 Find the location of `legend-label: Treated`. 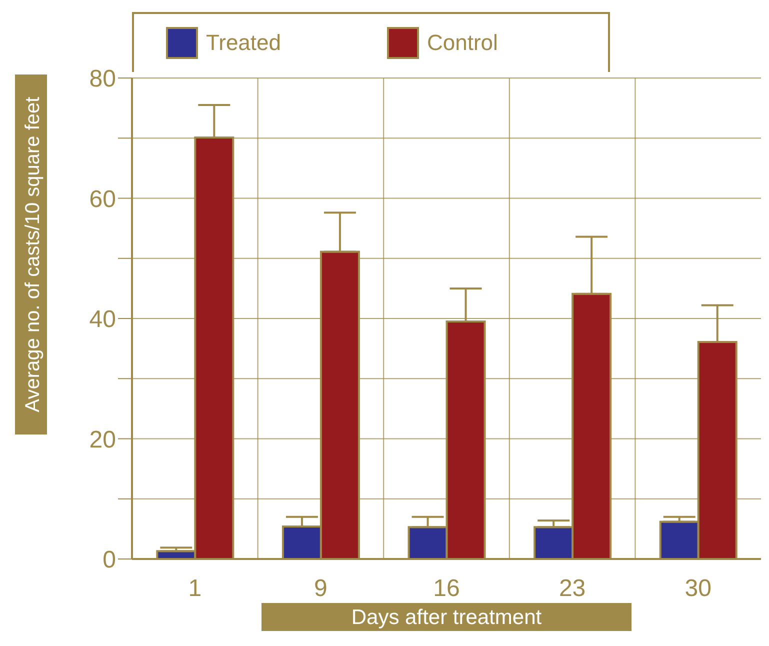

legend-label: Treated is located at coordinates (244, 43).